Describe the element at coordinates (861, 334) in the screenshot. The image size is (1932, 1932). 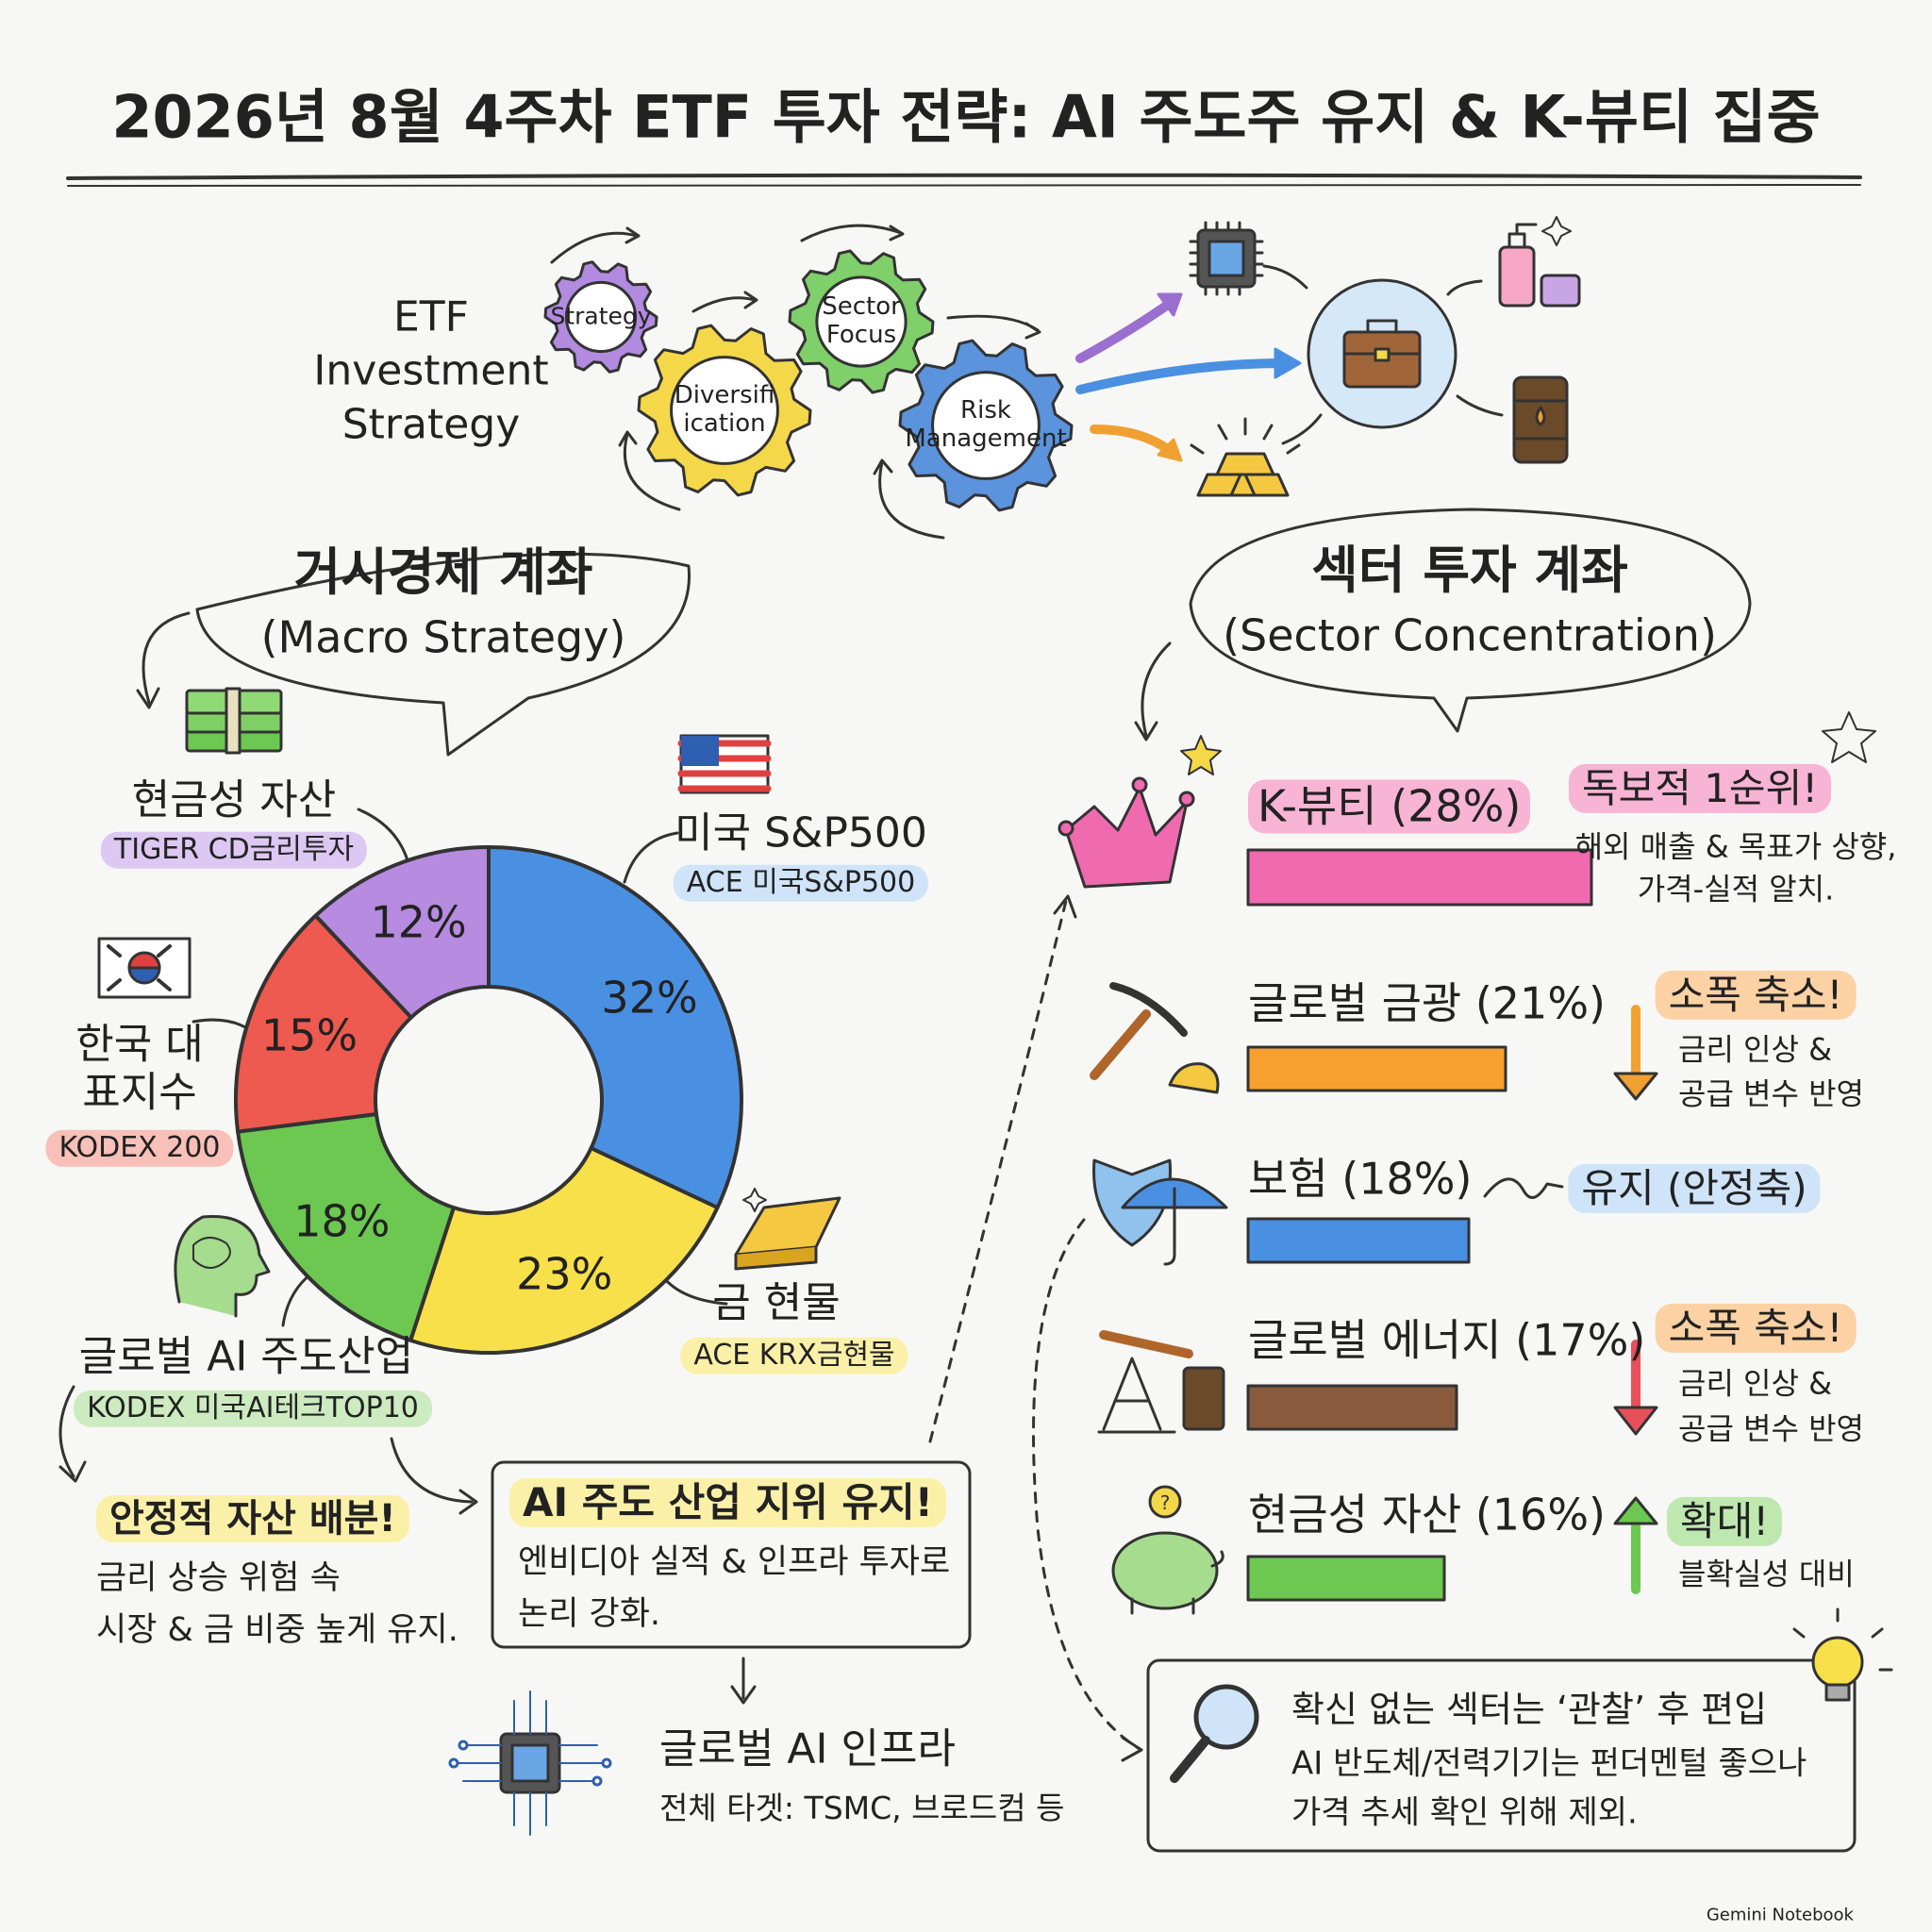
I see `gear-label: Focus` at that location.